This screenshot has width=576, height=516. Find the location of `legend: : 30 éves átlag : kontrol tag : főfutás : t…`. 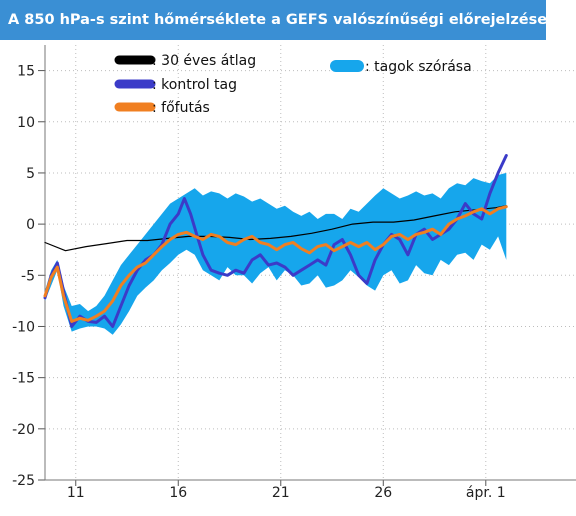

legend: : 30 éves átlag : kontrol tag : főfutás : t… is located at coordinates (293, 84).